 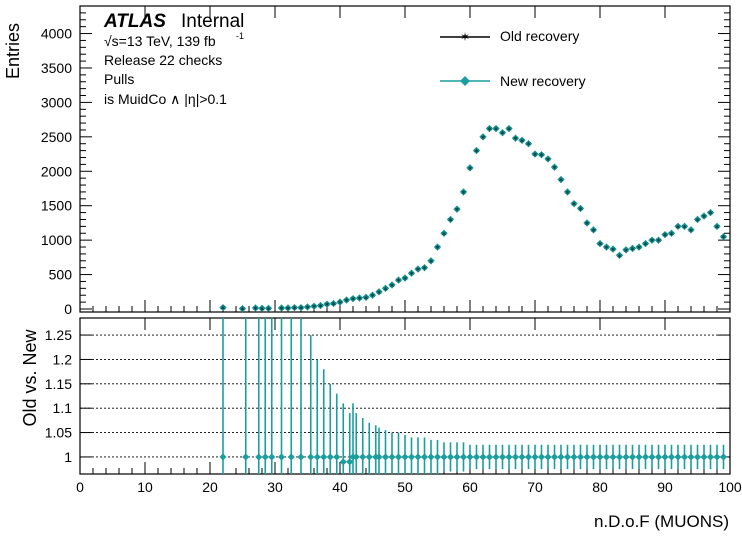 What do you see at coordinates (61, 275) in the screenshot?
I see `y-tick-label-top: 500` at bounding box center [61, 275].